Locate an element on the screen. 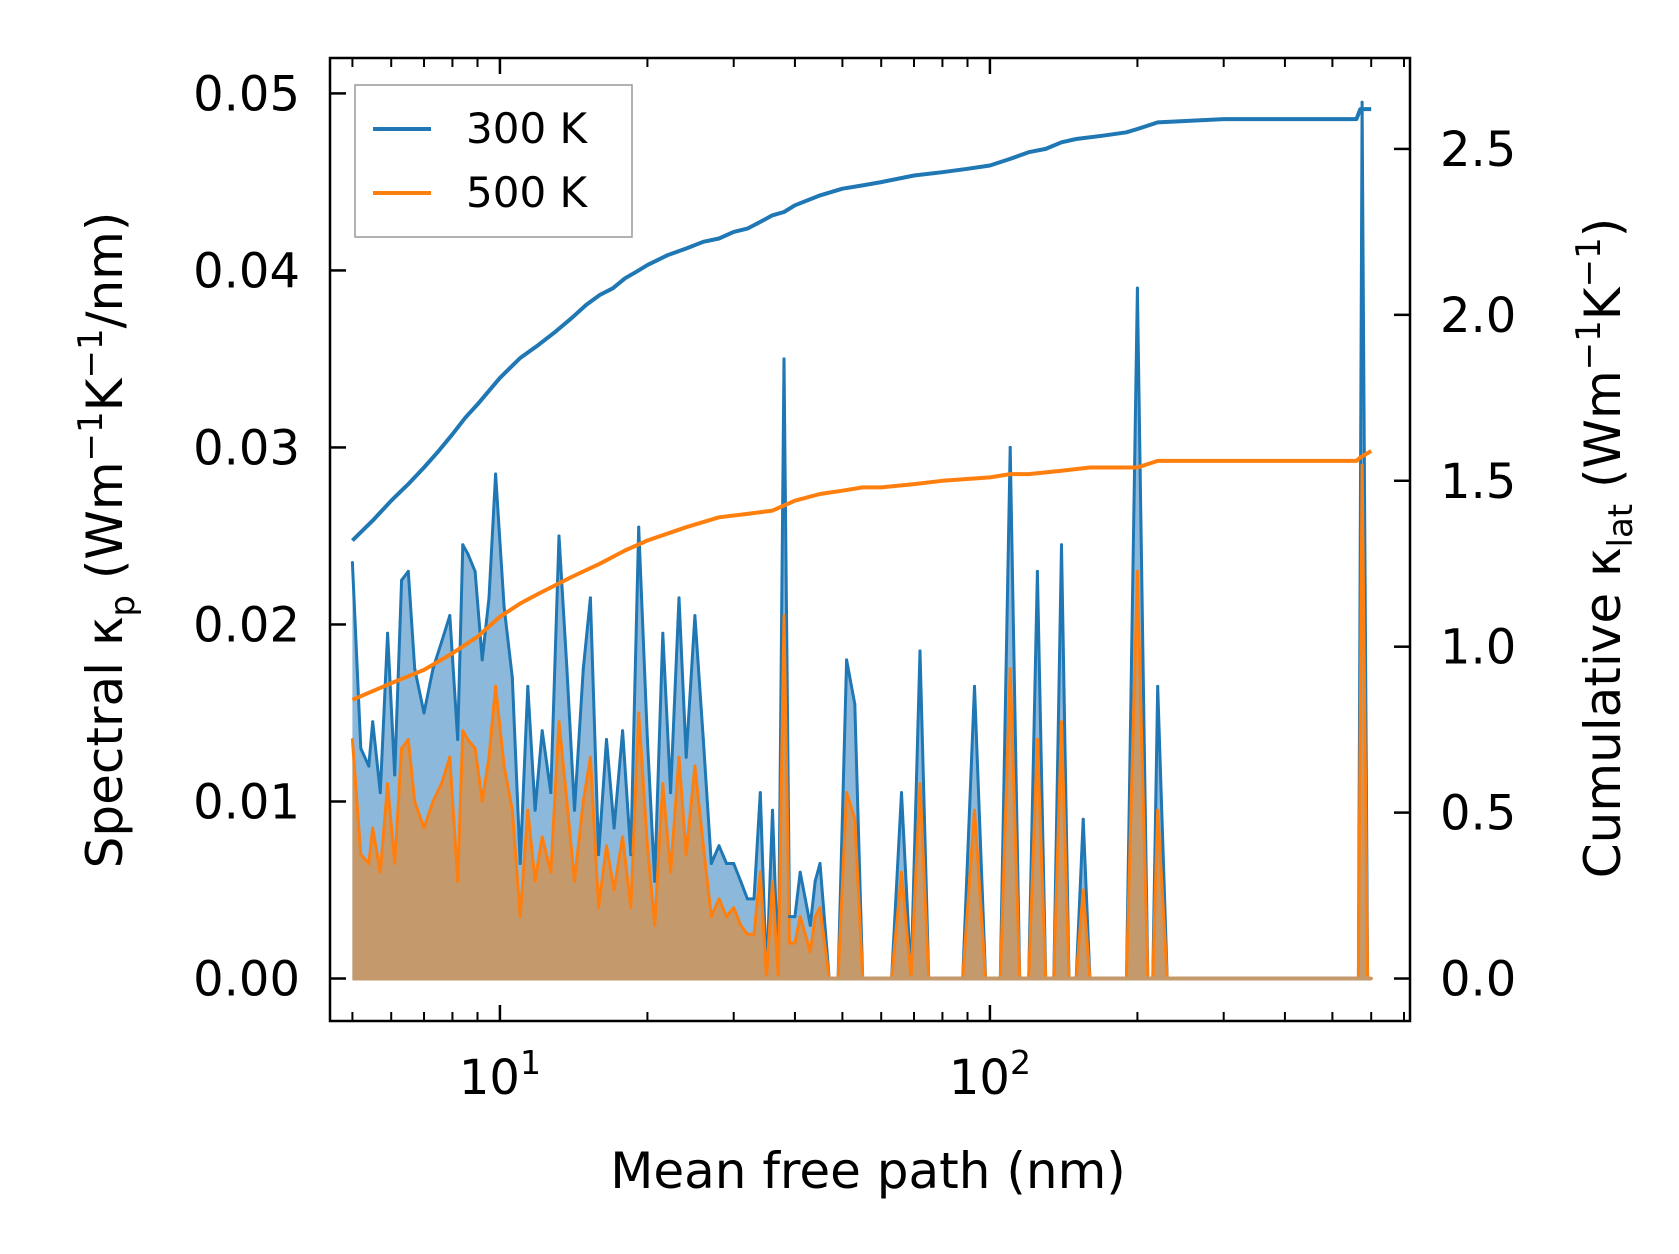 This screenshot has height=1254, width=1679. y-left-tick-label-1: 0.01 is located at coordinates (246, 802).